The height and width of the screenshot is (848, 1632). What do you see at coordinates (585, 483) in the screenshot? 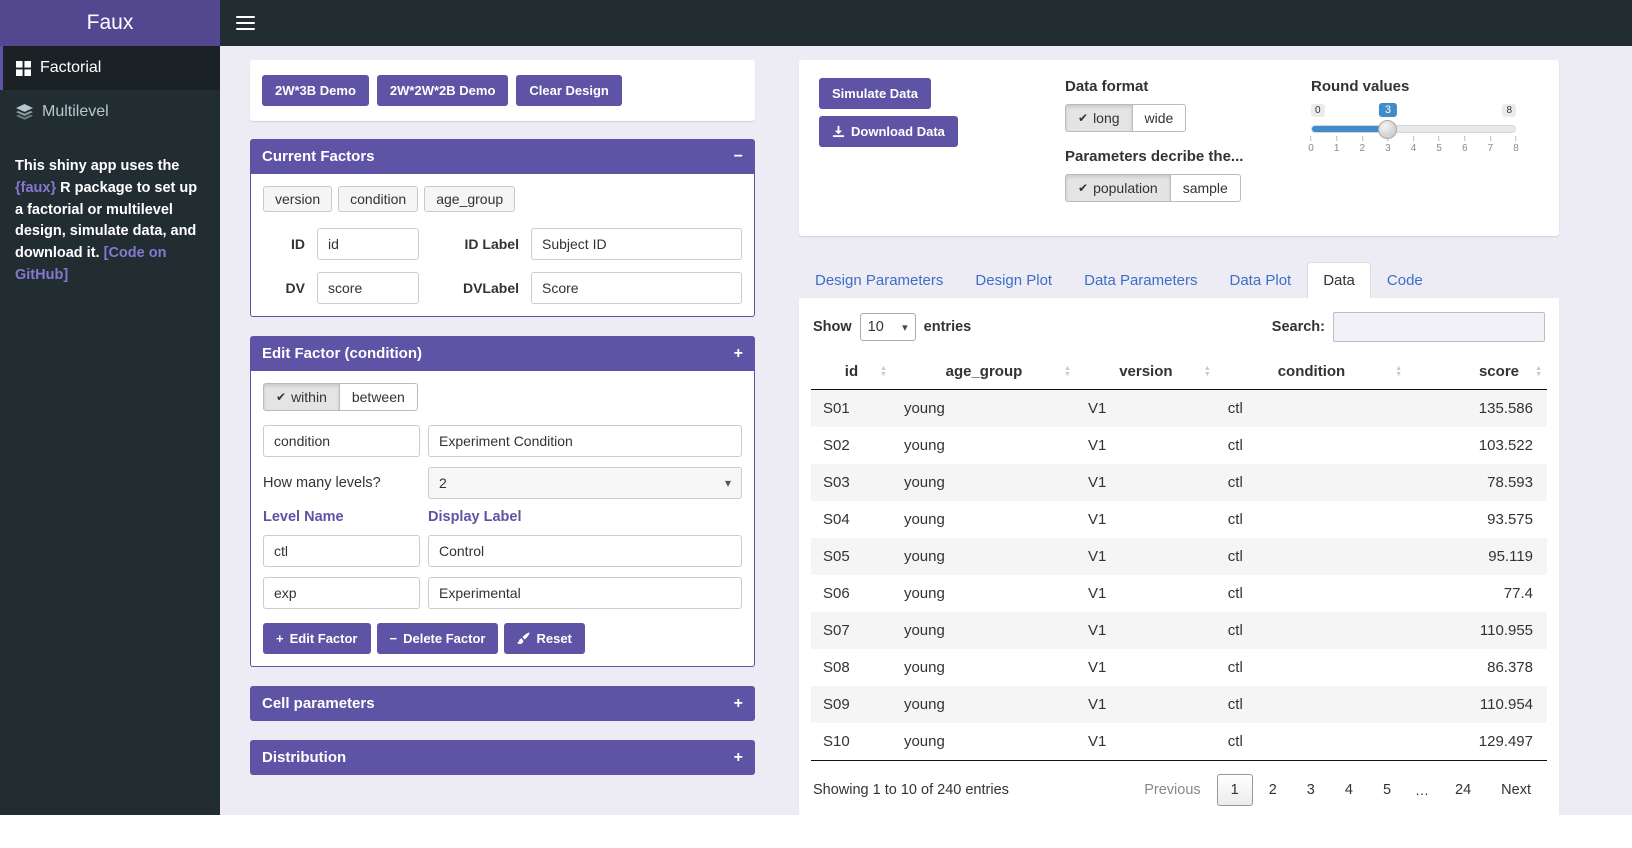
I see `levels-select: 2 ▾` at bounding box center [585, 483].